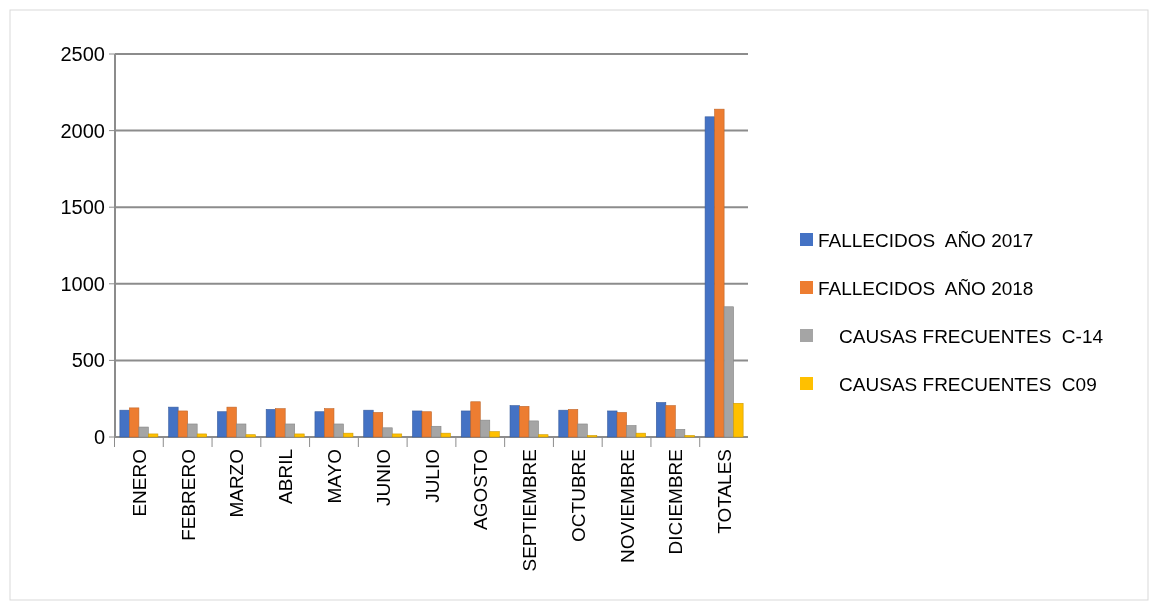 This screenshot has height=608, width=1158. What do you see at coordinates (286, 476) in the screenshot?
I see `x-tick-label: ABRIL` at bounding box center [286, 476].